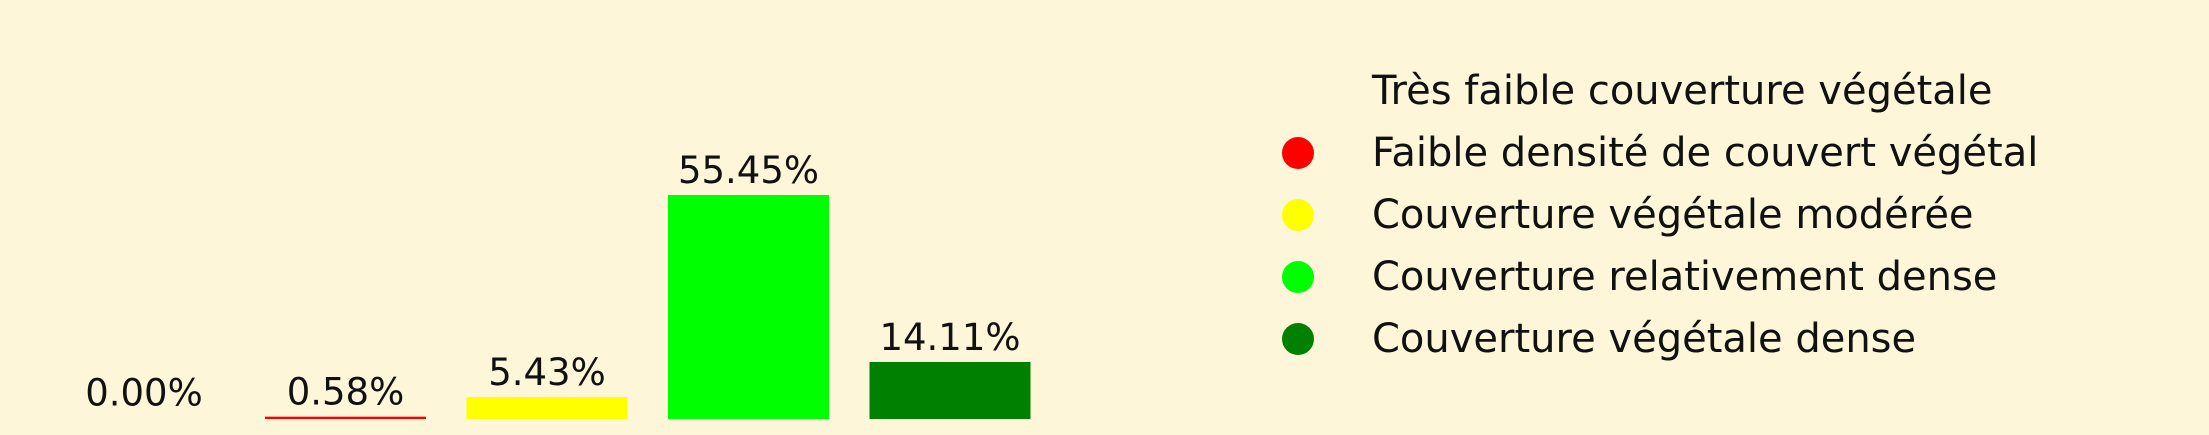 The height and width of the screenshot is (435, 2209). What do you see at coordinates (144, 393) in the screenshot?
I see `bar-value-label: 0.00%` at bounding box center [144, 393].